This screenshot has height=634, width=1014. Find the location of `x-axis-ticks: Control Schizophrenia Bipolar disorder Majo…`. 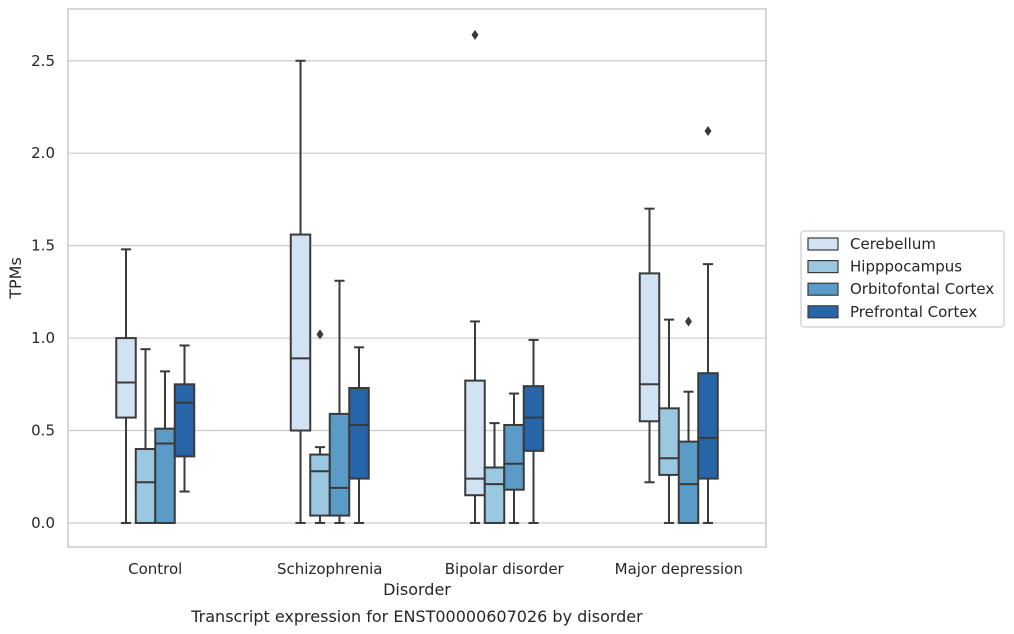

x-axis-ticks: Control Schizophrenia Bipolar disorder Majo… is located at coordinates (435, 569).